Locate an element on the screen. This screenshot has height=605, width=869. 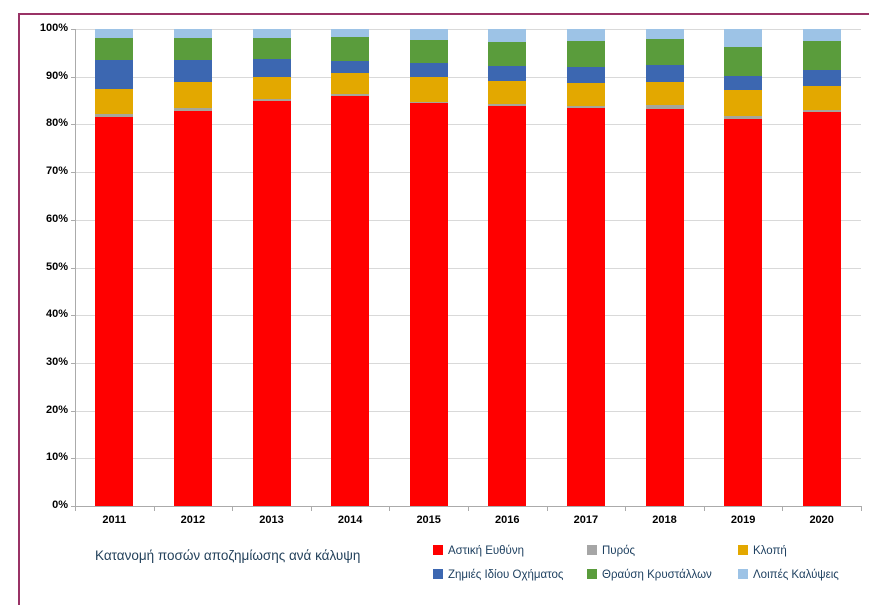
stacked-bar-2015 is located at coordinates (428, 267).